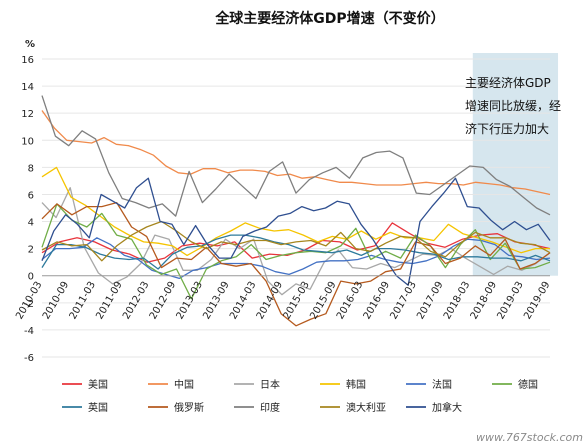  I want to click on annotation-line-2: 增速同比放缓，经, so click(513, 105).